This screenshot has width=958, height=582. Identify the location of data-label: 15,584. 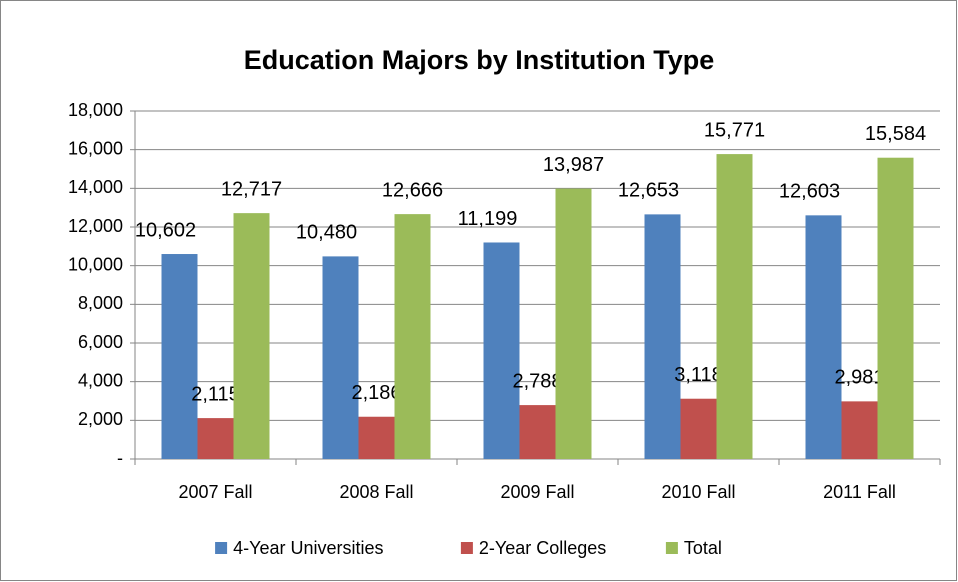
(895, 134).